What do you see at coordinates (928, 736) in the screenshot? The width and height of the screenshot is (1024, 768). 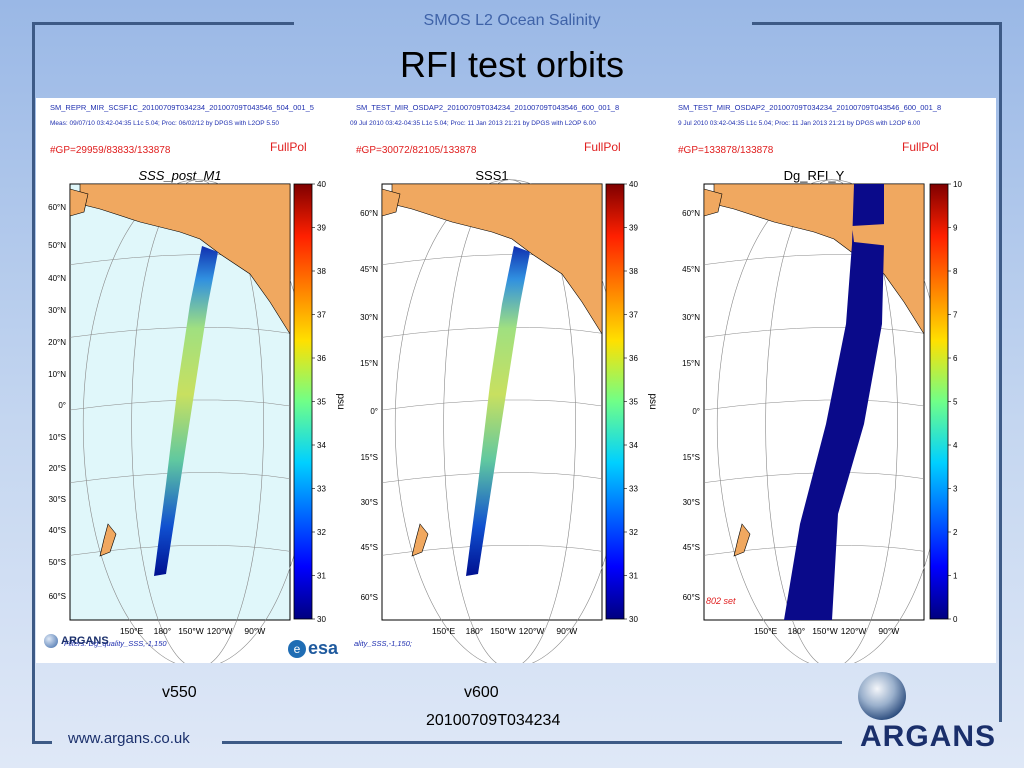 I see `argans-logo-text: ARGANS` at bounding box center [928, 736].